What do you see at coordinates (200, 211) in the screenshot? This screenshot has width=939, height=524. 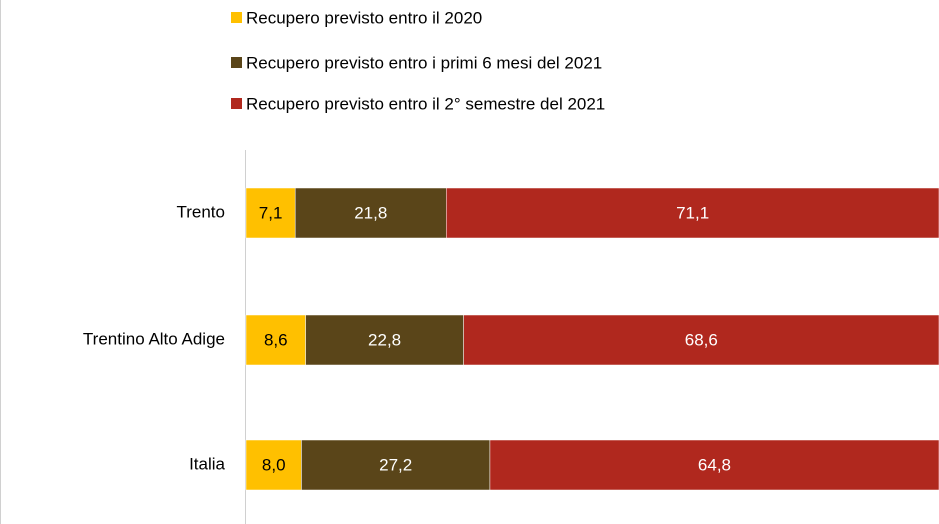 I see `y-tick-label: Trento` at bounding box center [200, 211].